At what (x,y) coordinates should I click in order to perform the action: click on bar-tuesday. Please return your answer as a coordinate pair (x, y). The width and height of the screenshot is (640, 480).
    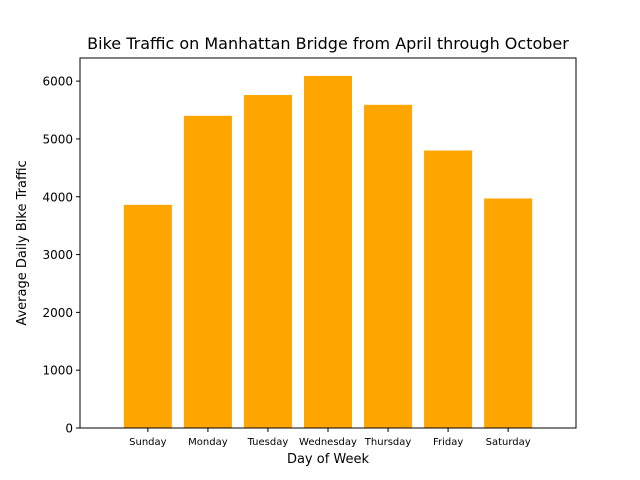
    Looking at the image, I should click on (267, 261).